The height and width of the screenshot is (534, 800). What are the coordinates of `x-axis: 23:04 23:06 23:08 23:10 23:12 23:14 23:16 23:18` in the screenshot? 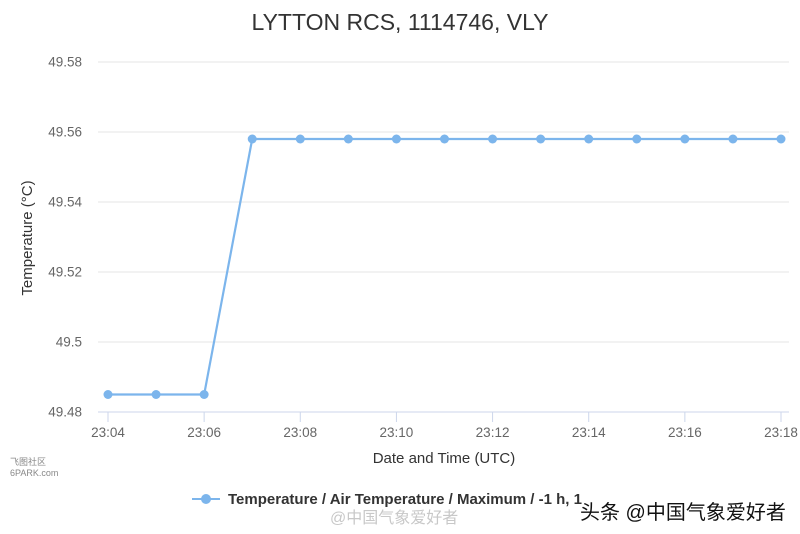 It's located at (444, 425).